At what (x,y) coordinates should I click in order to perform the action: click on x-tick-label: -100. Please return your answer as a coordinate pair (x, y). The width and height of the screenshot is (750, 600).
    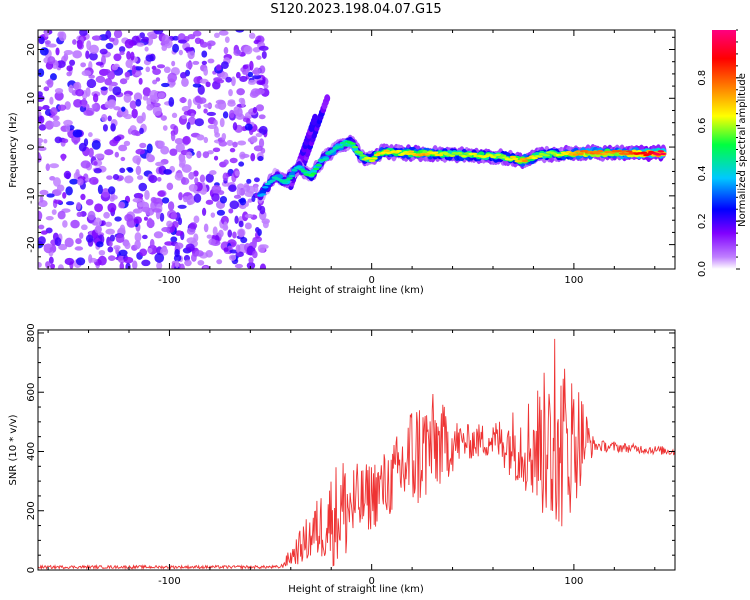
    Looking at the image, I should click on (169, 581).